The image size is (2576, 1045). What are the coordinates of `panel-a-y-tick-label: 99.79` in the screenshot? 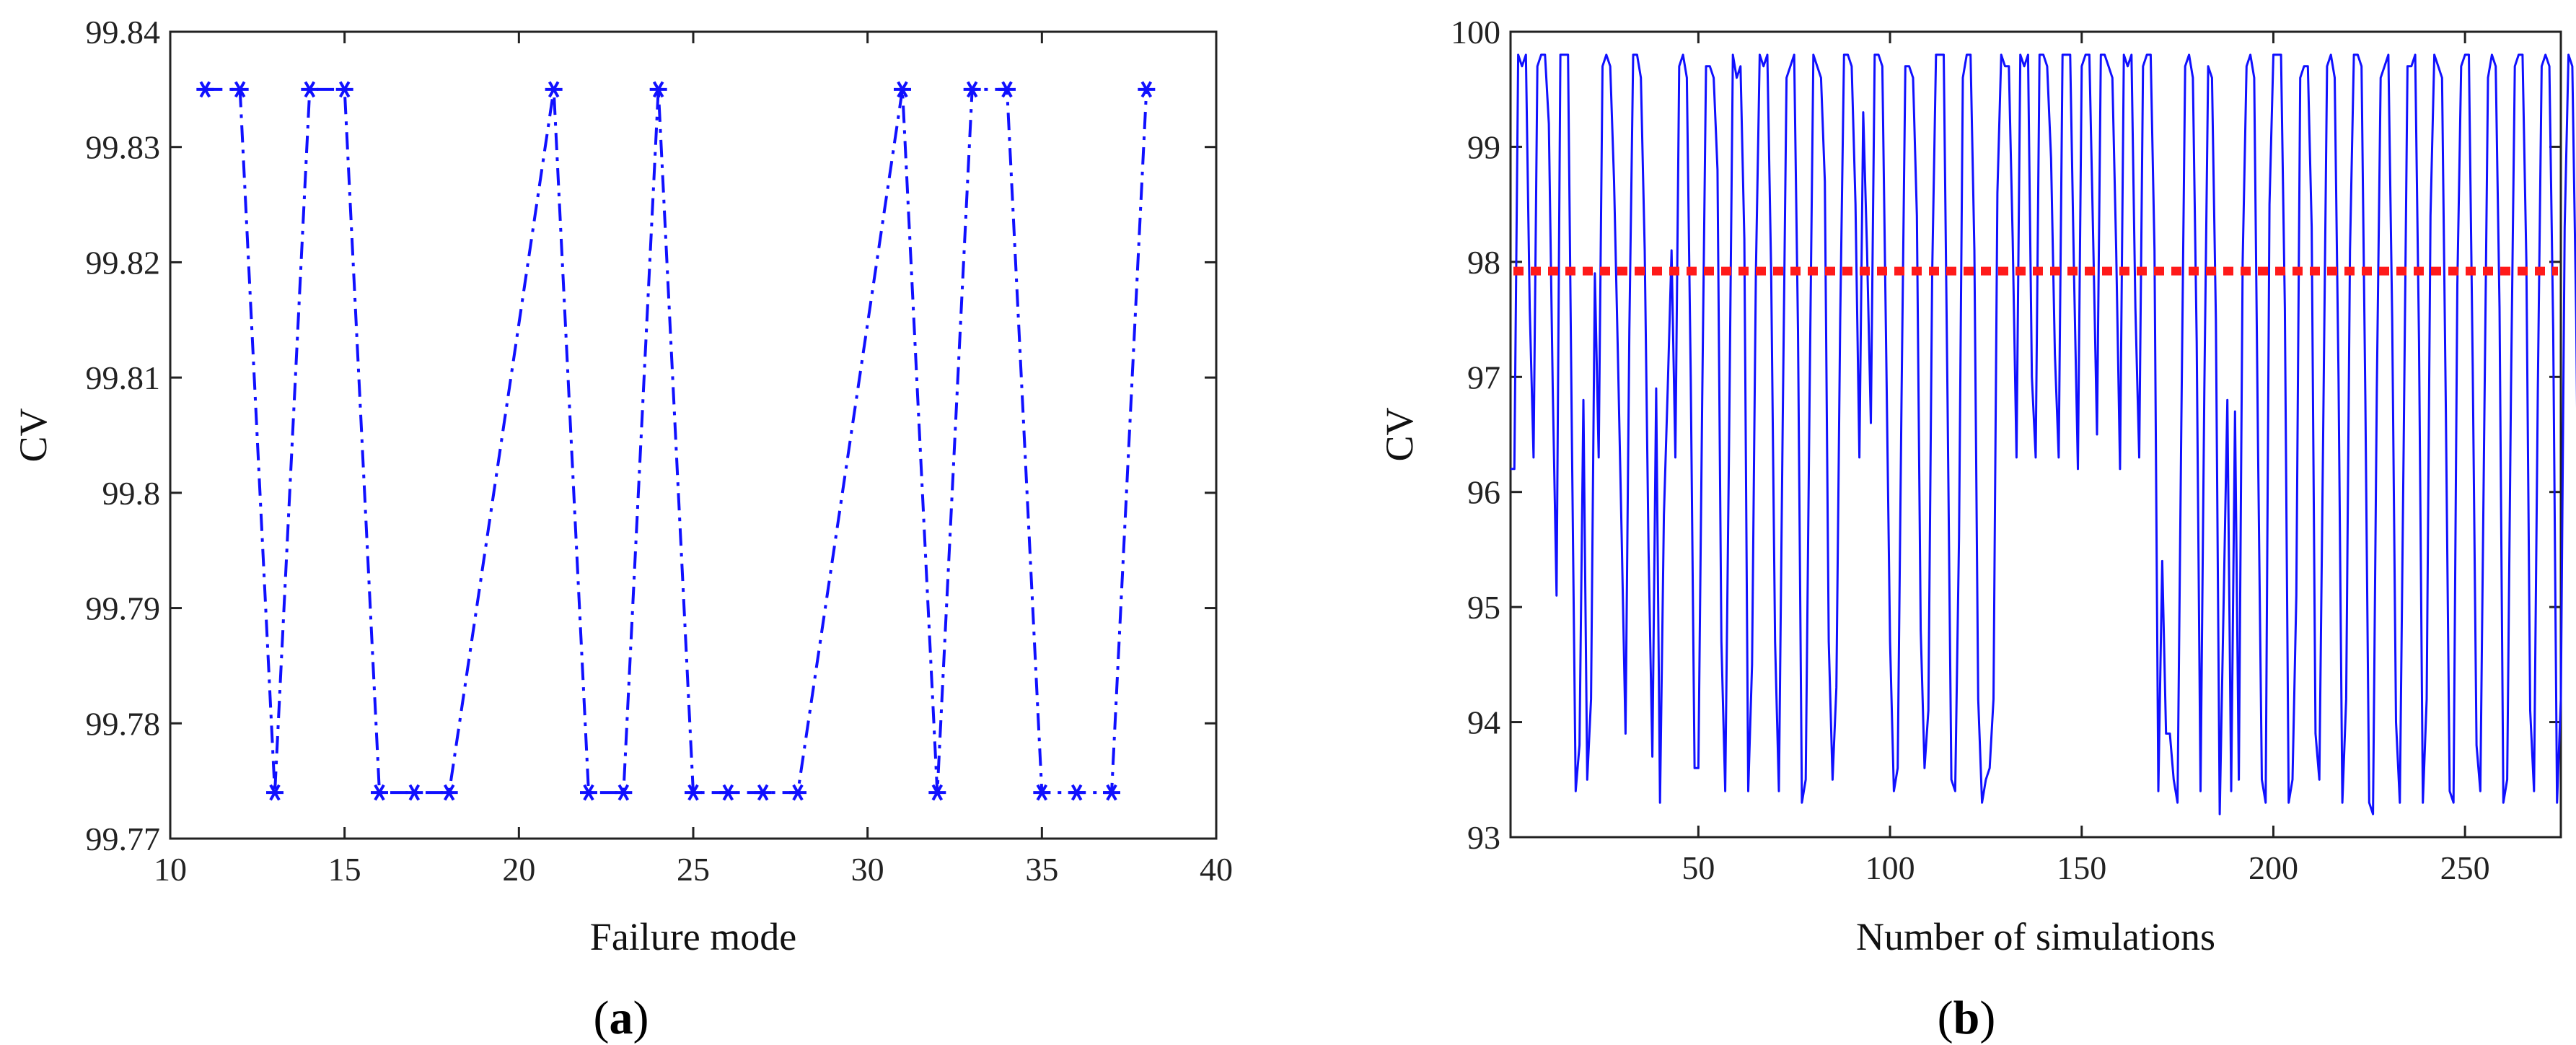 It's located at (123, 608).